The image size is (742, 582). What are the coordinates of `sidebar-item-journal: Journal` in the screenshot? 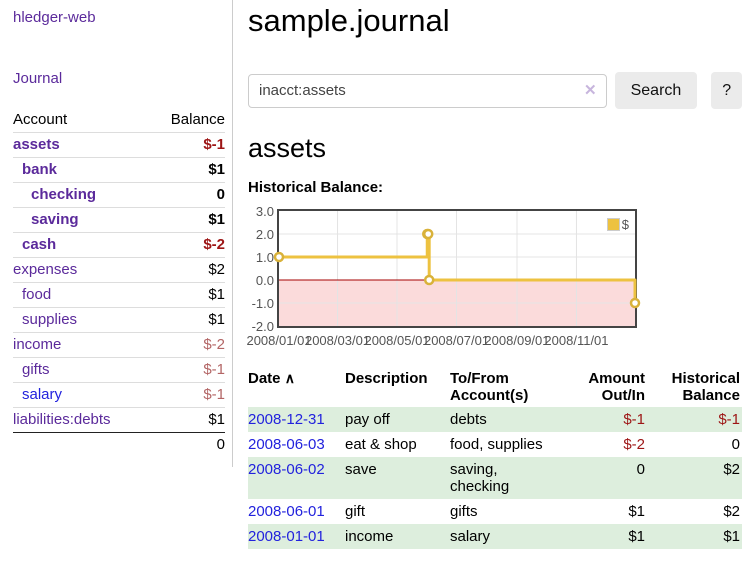 It's located at (38, 78).